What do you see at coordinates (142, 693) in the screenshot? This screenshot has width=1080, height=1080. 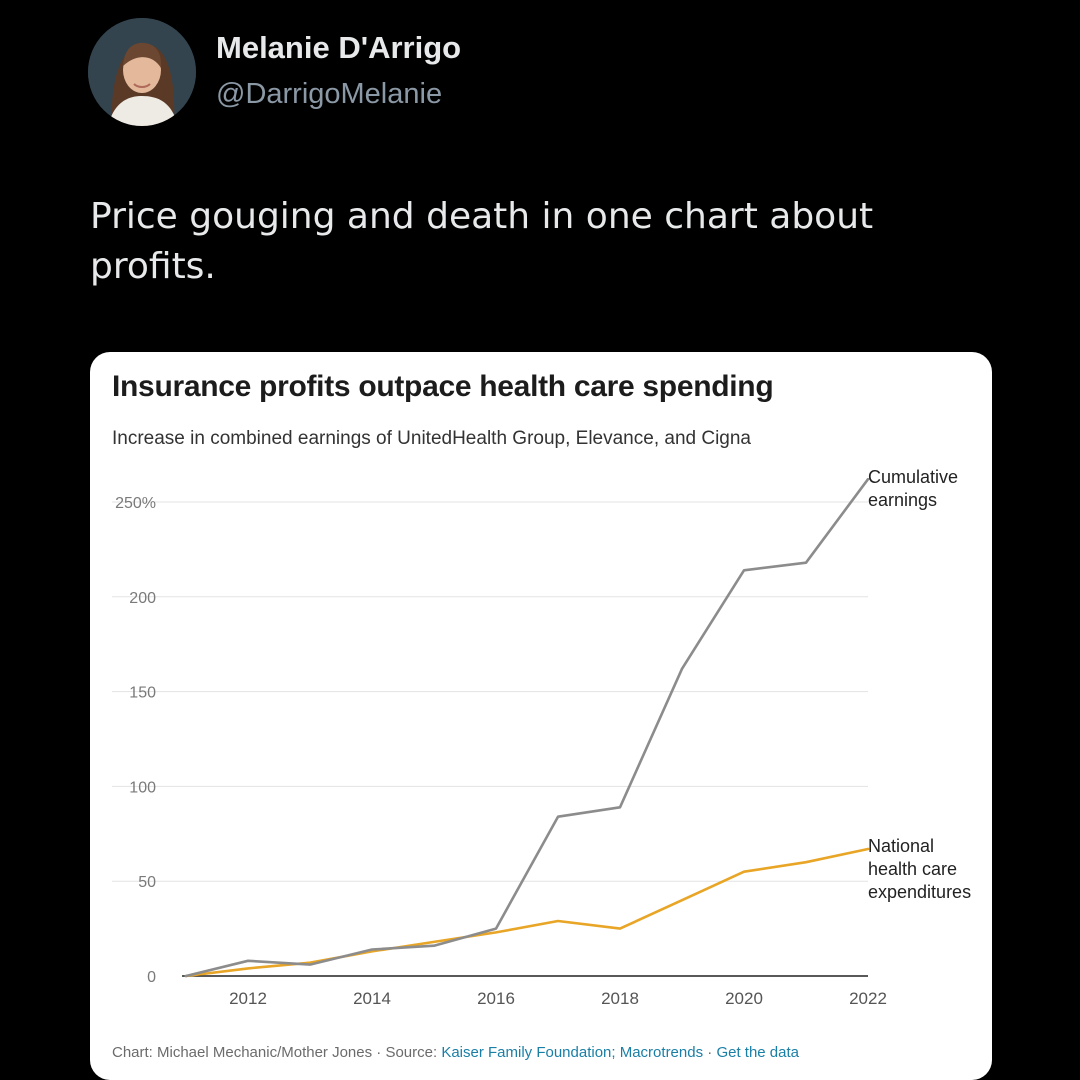 I see `y-tick-label: 150` at bounding box center [142, 693].